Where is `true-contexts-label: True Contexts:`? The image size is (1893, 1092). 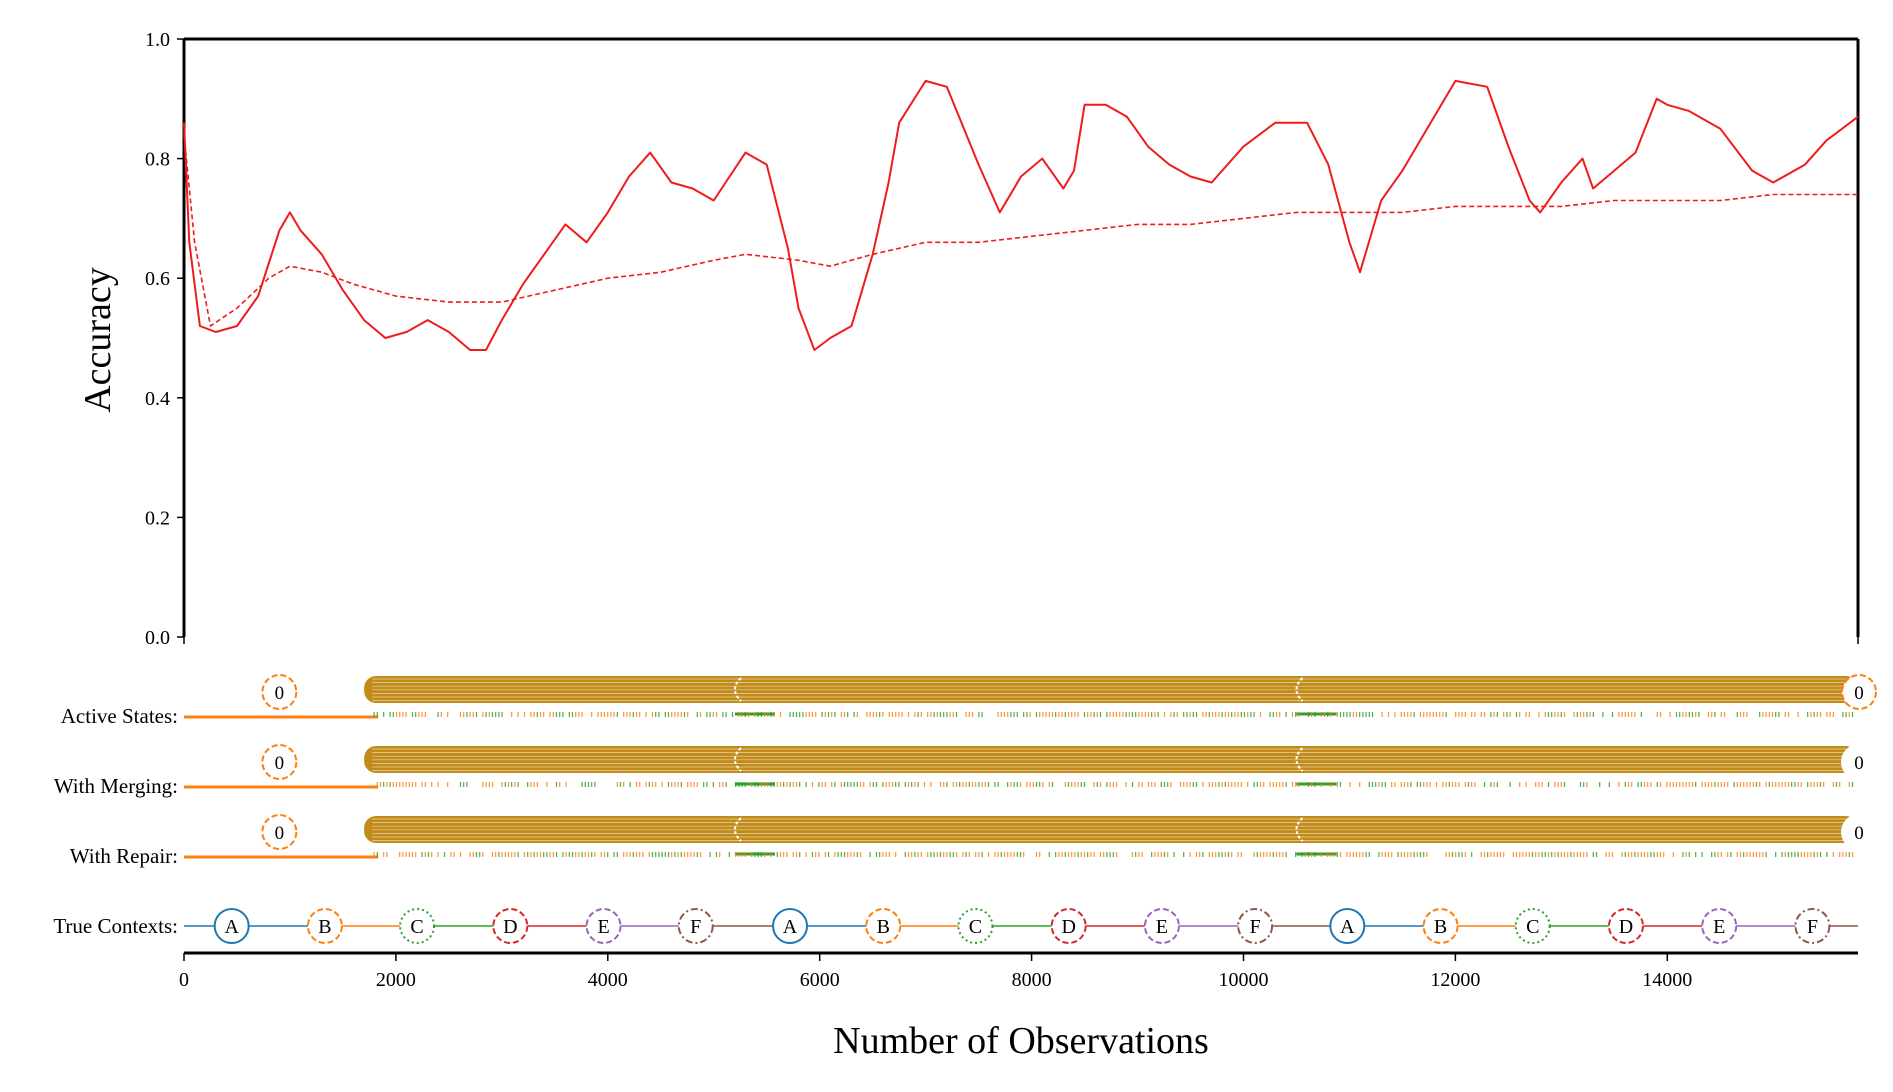
true-contexts-label: True Contexts: is located at coordinates (115, 926).